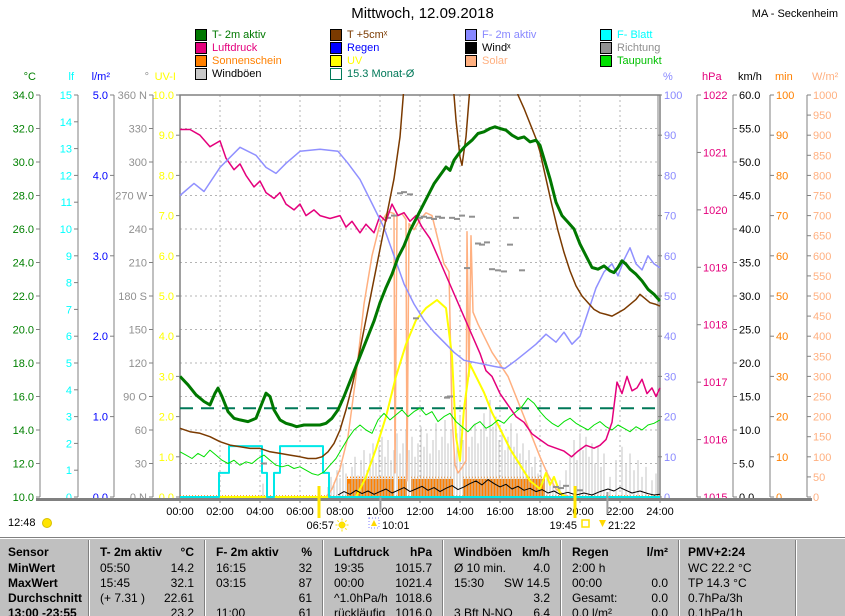 The height and width of the screenshot is (616, 845). Describe the element at coordinates (602, 523) in the screenshot. I see `moonset-icon` at that location.